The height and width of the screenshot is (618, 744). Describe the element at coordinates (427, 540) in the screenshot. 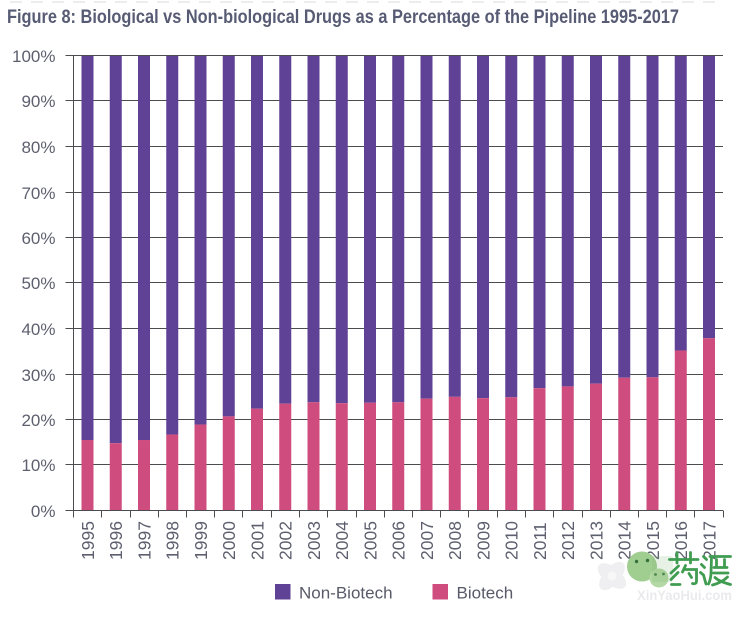

I see `svg-text: 2007` at that location.